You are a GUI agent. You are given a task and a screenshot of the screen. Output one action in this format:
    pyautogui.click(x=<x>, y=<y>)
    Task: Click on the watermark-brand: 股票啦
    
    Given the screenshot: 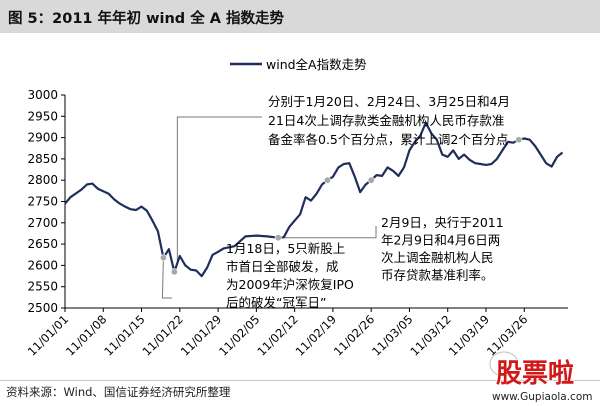 What is the action you would take?
    pyautogui.click(x=535, y=373)
    